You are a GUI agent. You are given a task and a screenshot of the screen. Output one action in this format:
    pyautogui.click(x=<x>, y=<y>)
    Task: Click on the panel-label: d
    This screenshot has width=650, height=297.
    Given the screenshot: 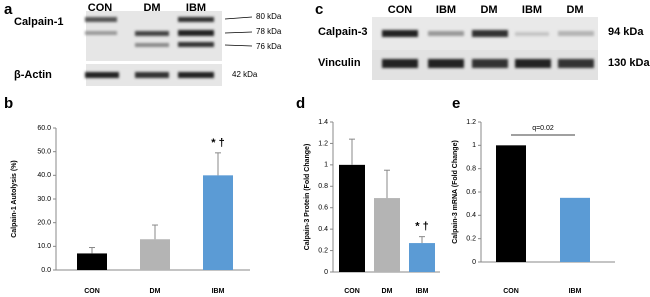 What is the action you would take?
    pyautogui.click(x=300, y=103)
    